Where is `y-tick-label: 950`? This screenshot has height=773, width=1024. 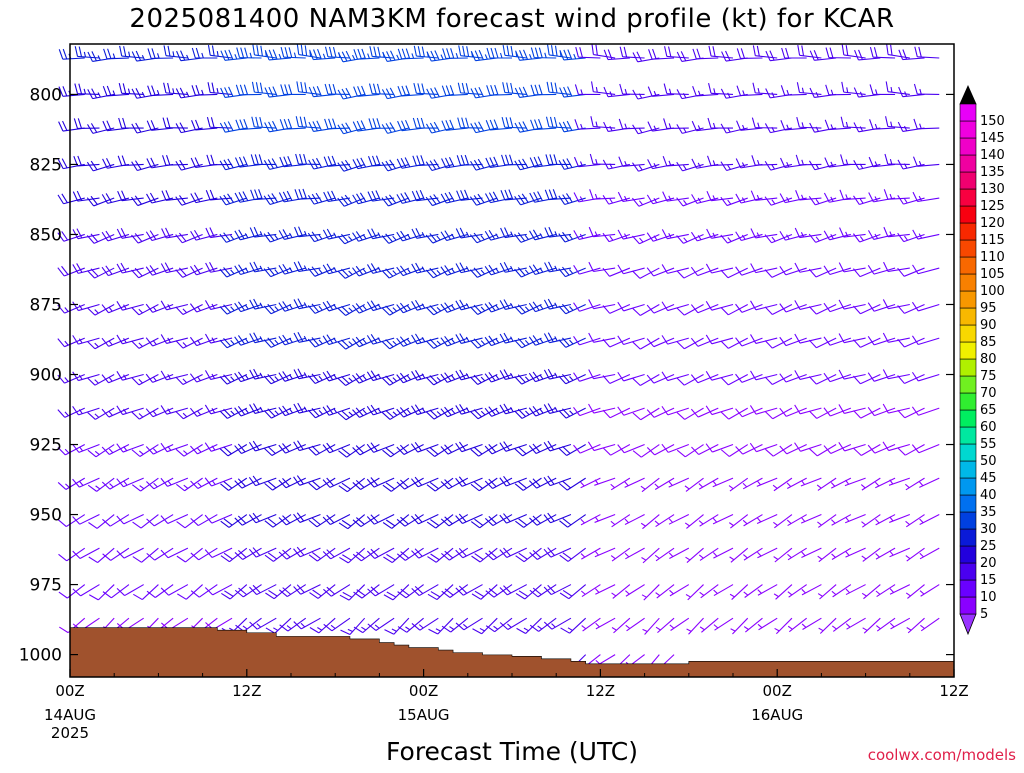
y-tick-label: 950 is located at coordinates (46, 516).